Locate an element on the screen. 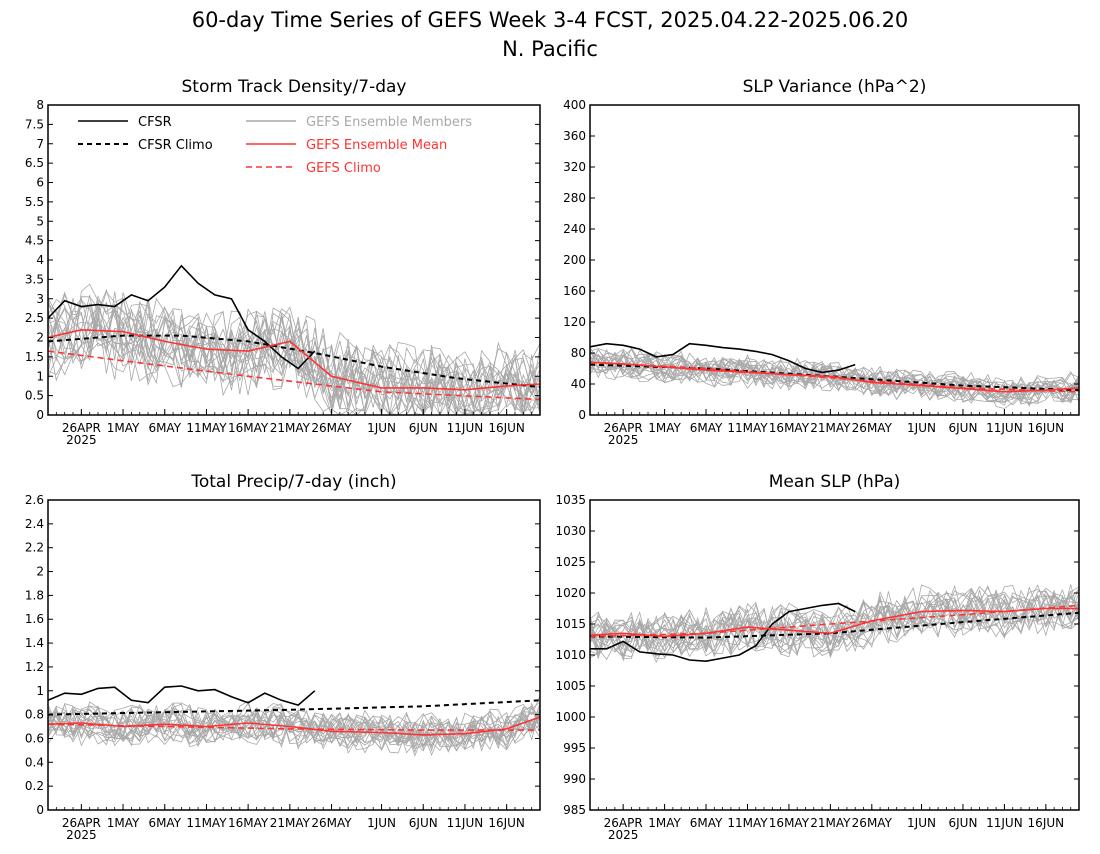 The image size is (1100, 854). y-tick-label: 1.5 is located at coordinates (34, 357).